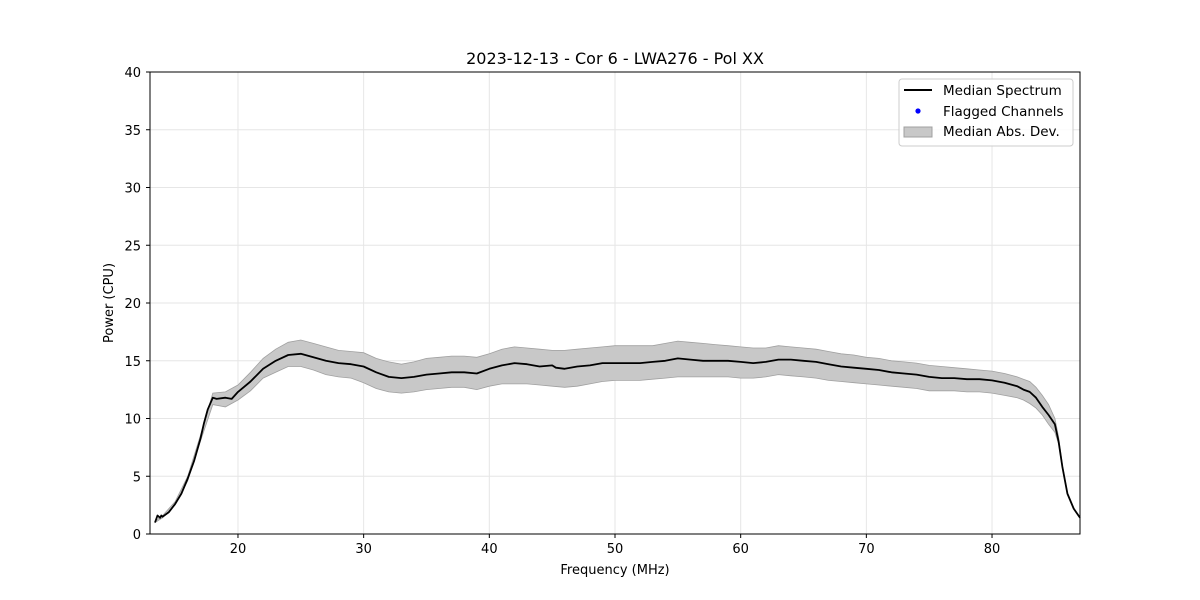 The image size is (1200, 600). Describe the element at coordinates (1002, 91) in the screenshot. I see `legend-median-label: Median Spectrum` at that location.